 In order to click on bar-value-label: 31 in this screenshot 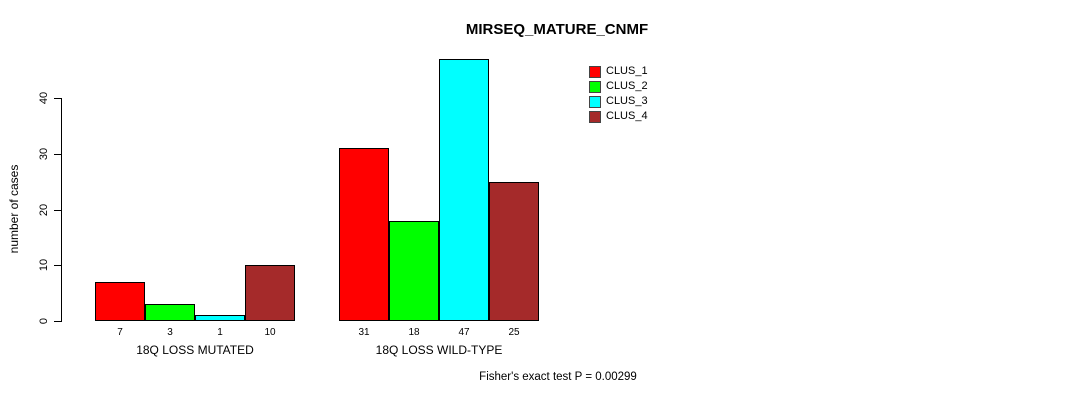, I will do `click(364, 332)`.